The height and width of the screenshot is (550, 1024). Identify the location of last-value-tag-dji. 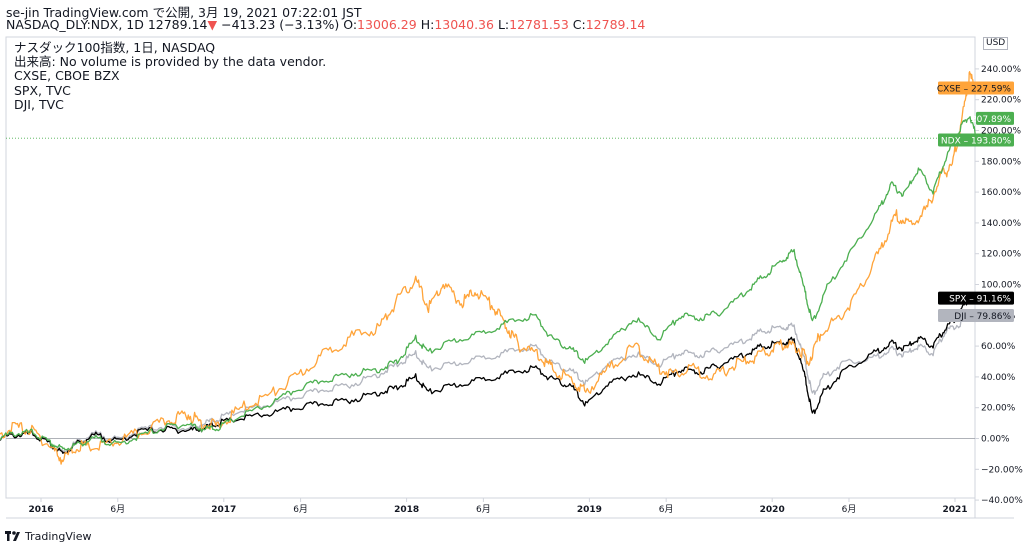
(976, 316).